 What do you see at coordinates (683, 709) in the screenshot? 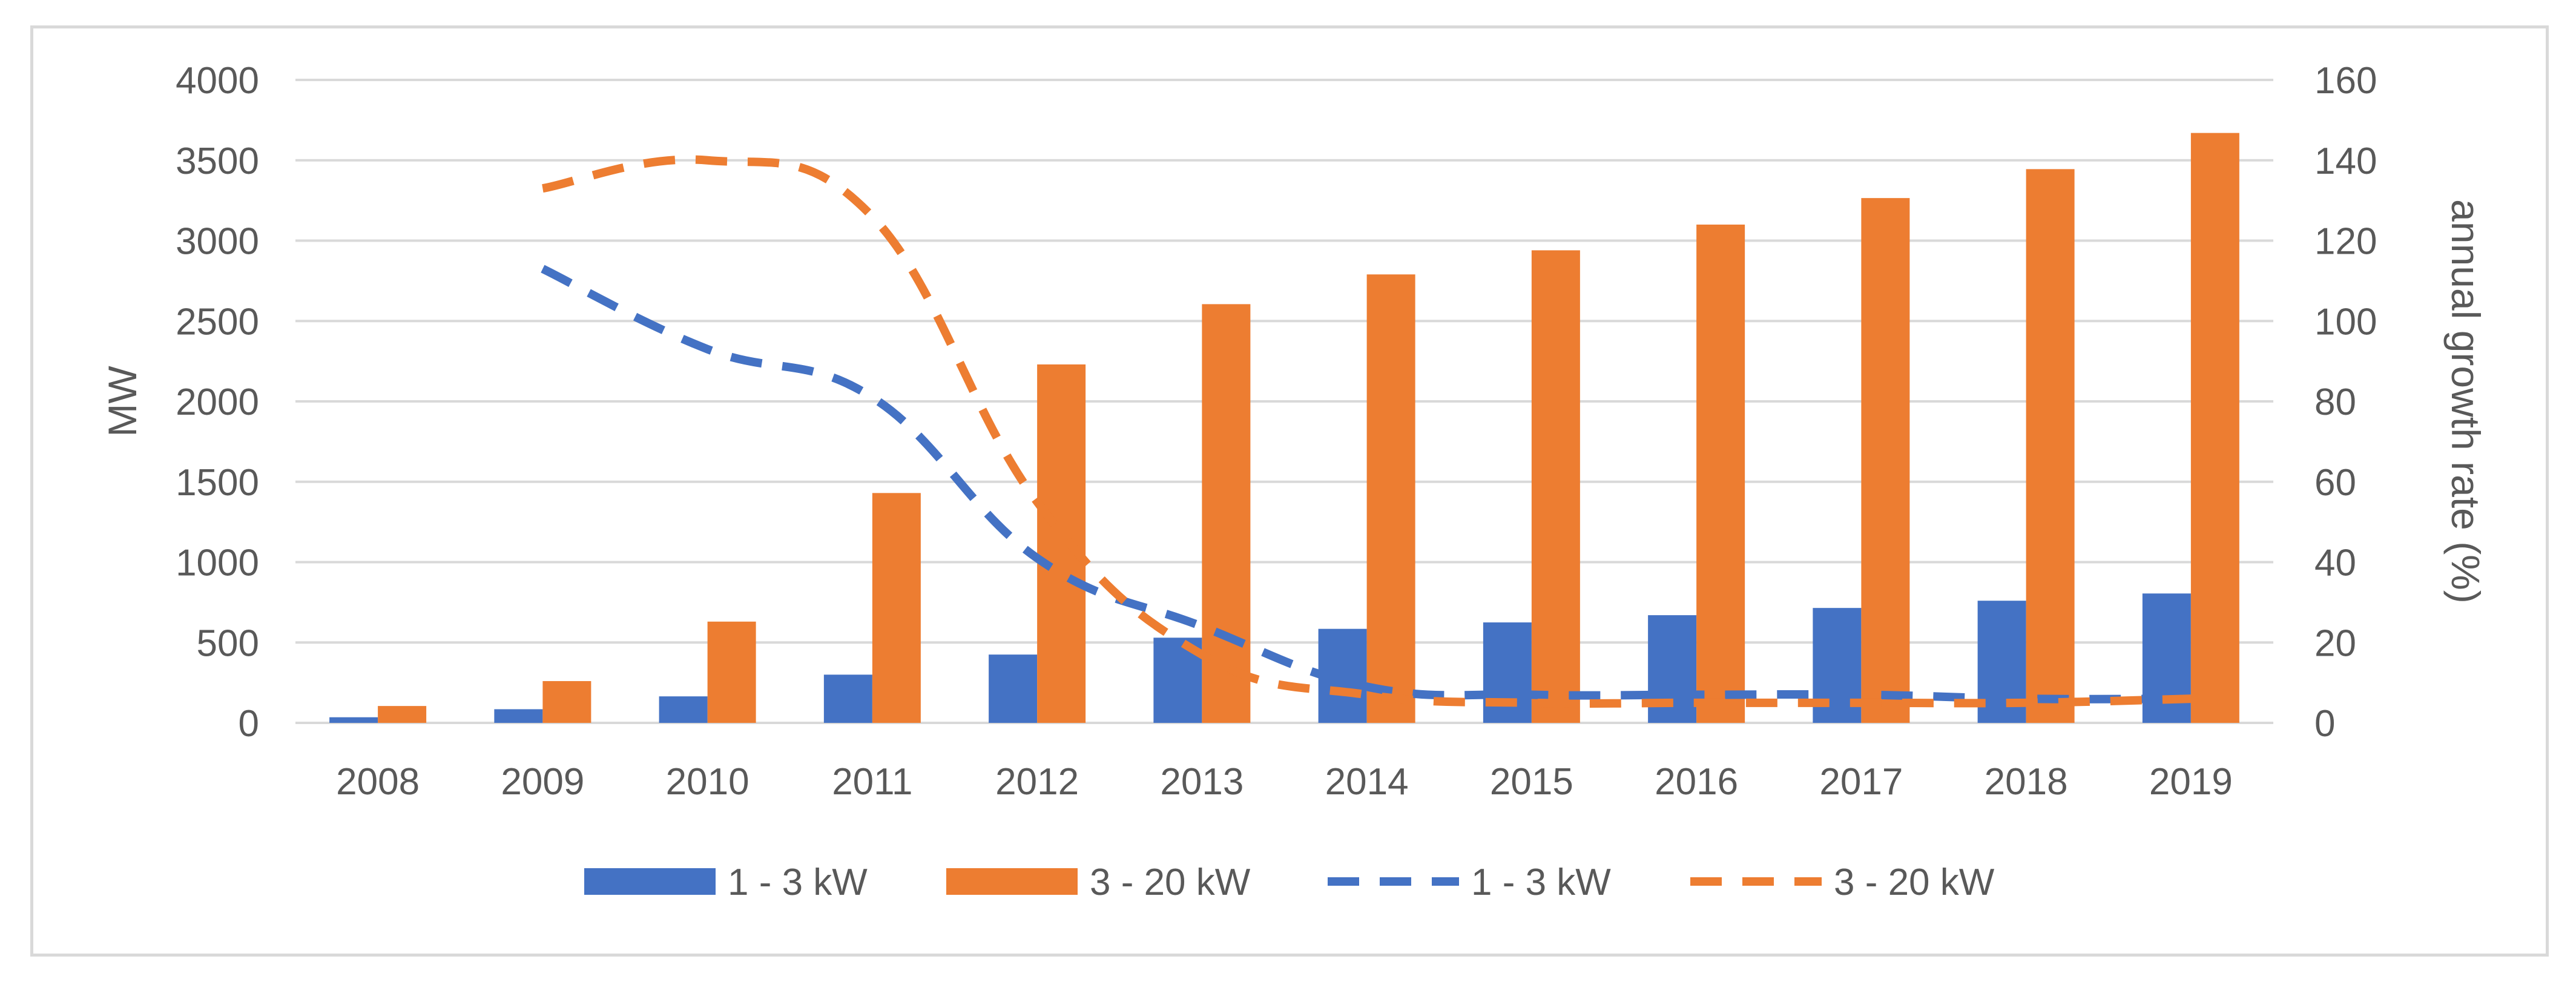
I see `bar-1-3kW-2010` at bounding box center [683, 709].